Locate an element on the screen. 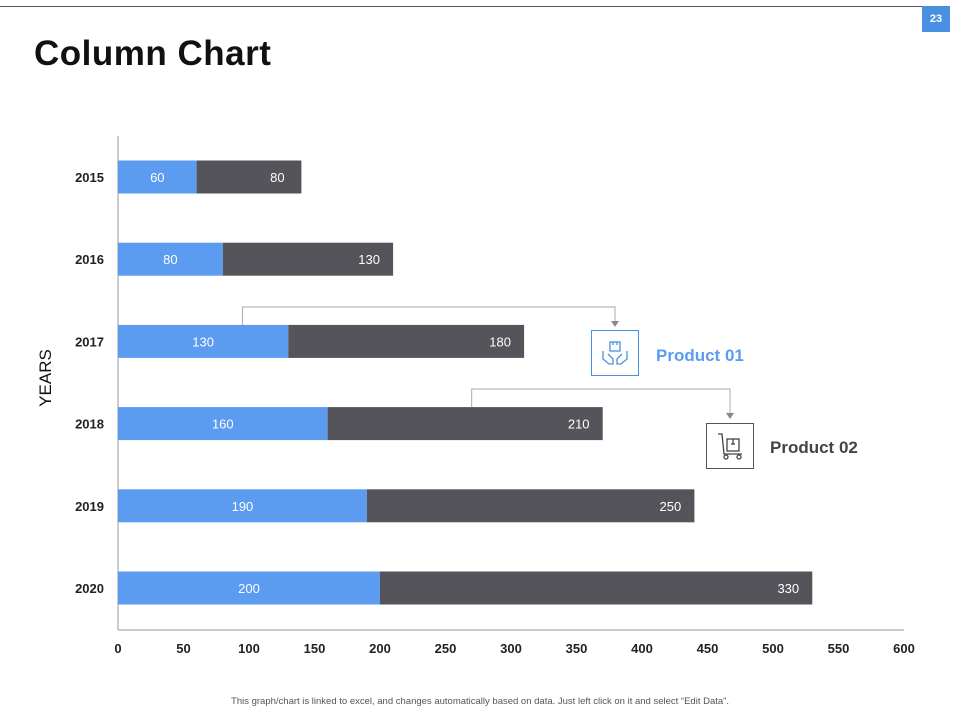 This screenshot has height=720, width=960. x-tick-label: 0 is located at coordinates (117, 648).